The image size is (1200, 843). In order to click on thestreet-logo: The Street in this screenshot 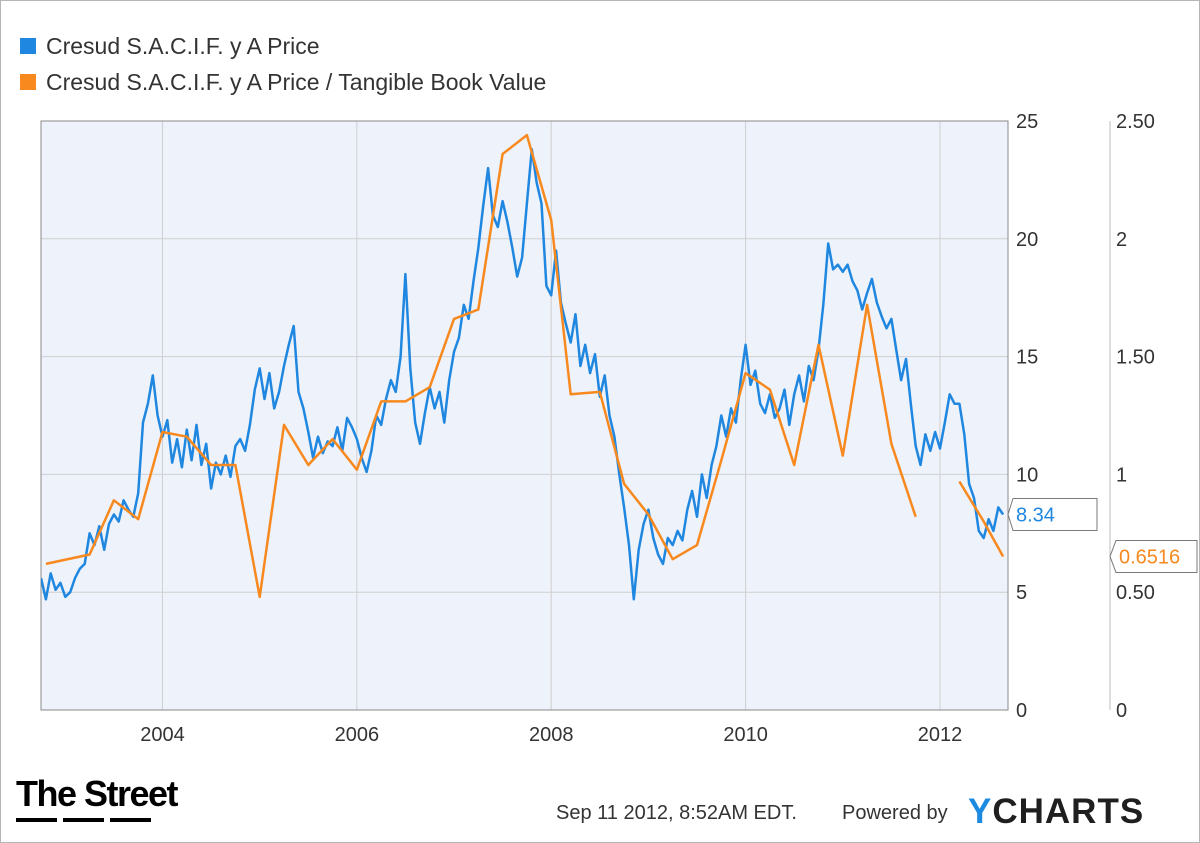, I will do `click(97, 797)`.